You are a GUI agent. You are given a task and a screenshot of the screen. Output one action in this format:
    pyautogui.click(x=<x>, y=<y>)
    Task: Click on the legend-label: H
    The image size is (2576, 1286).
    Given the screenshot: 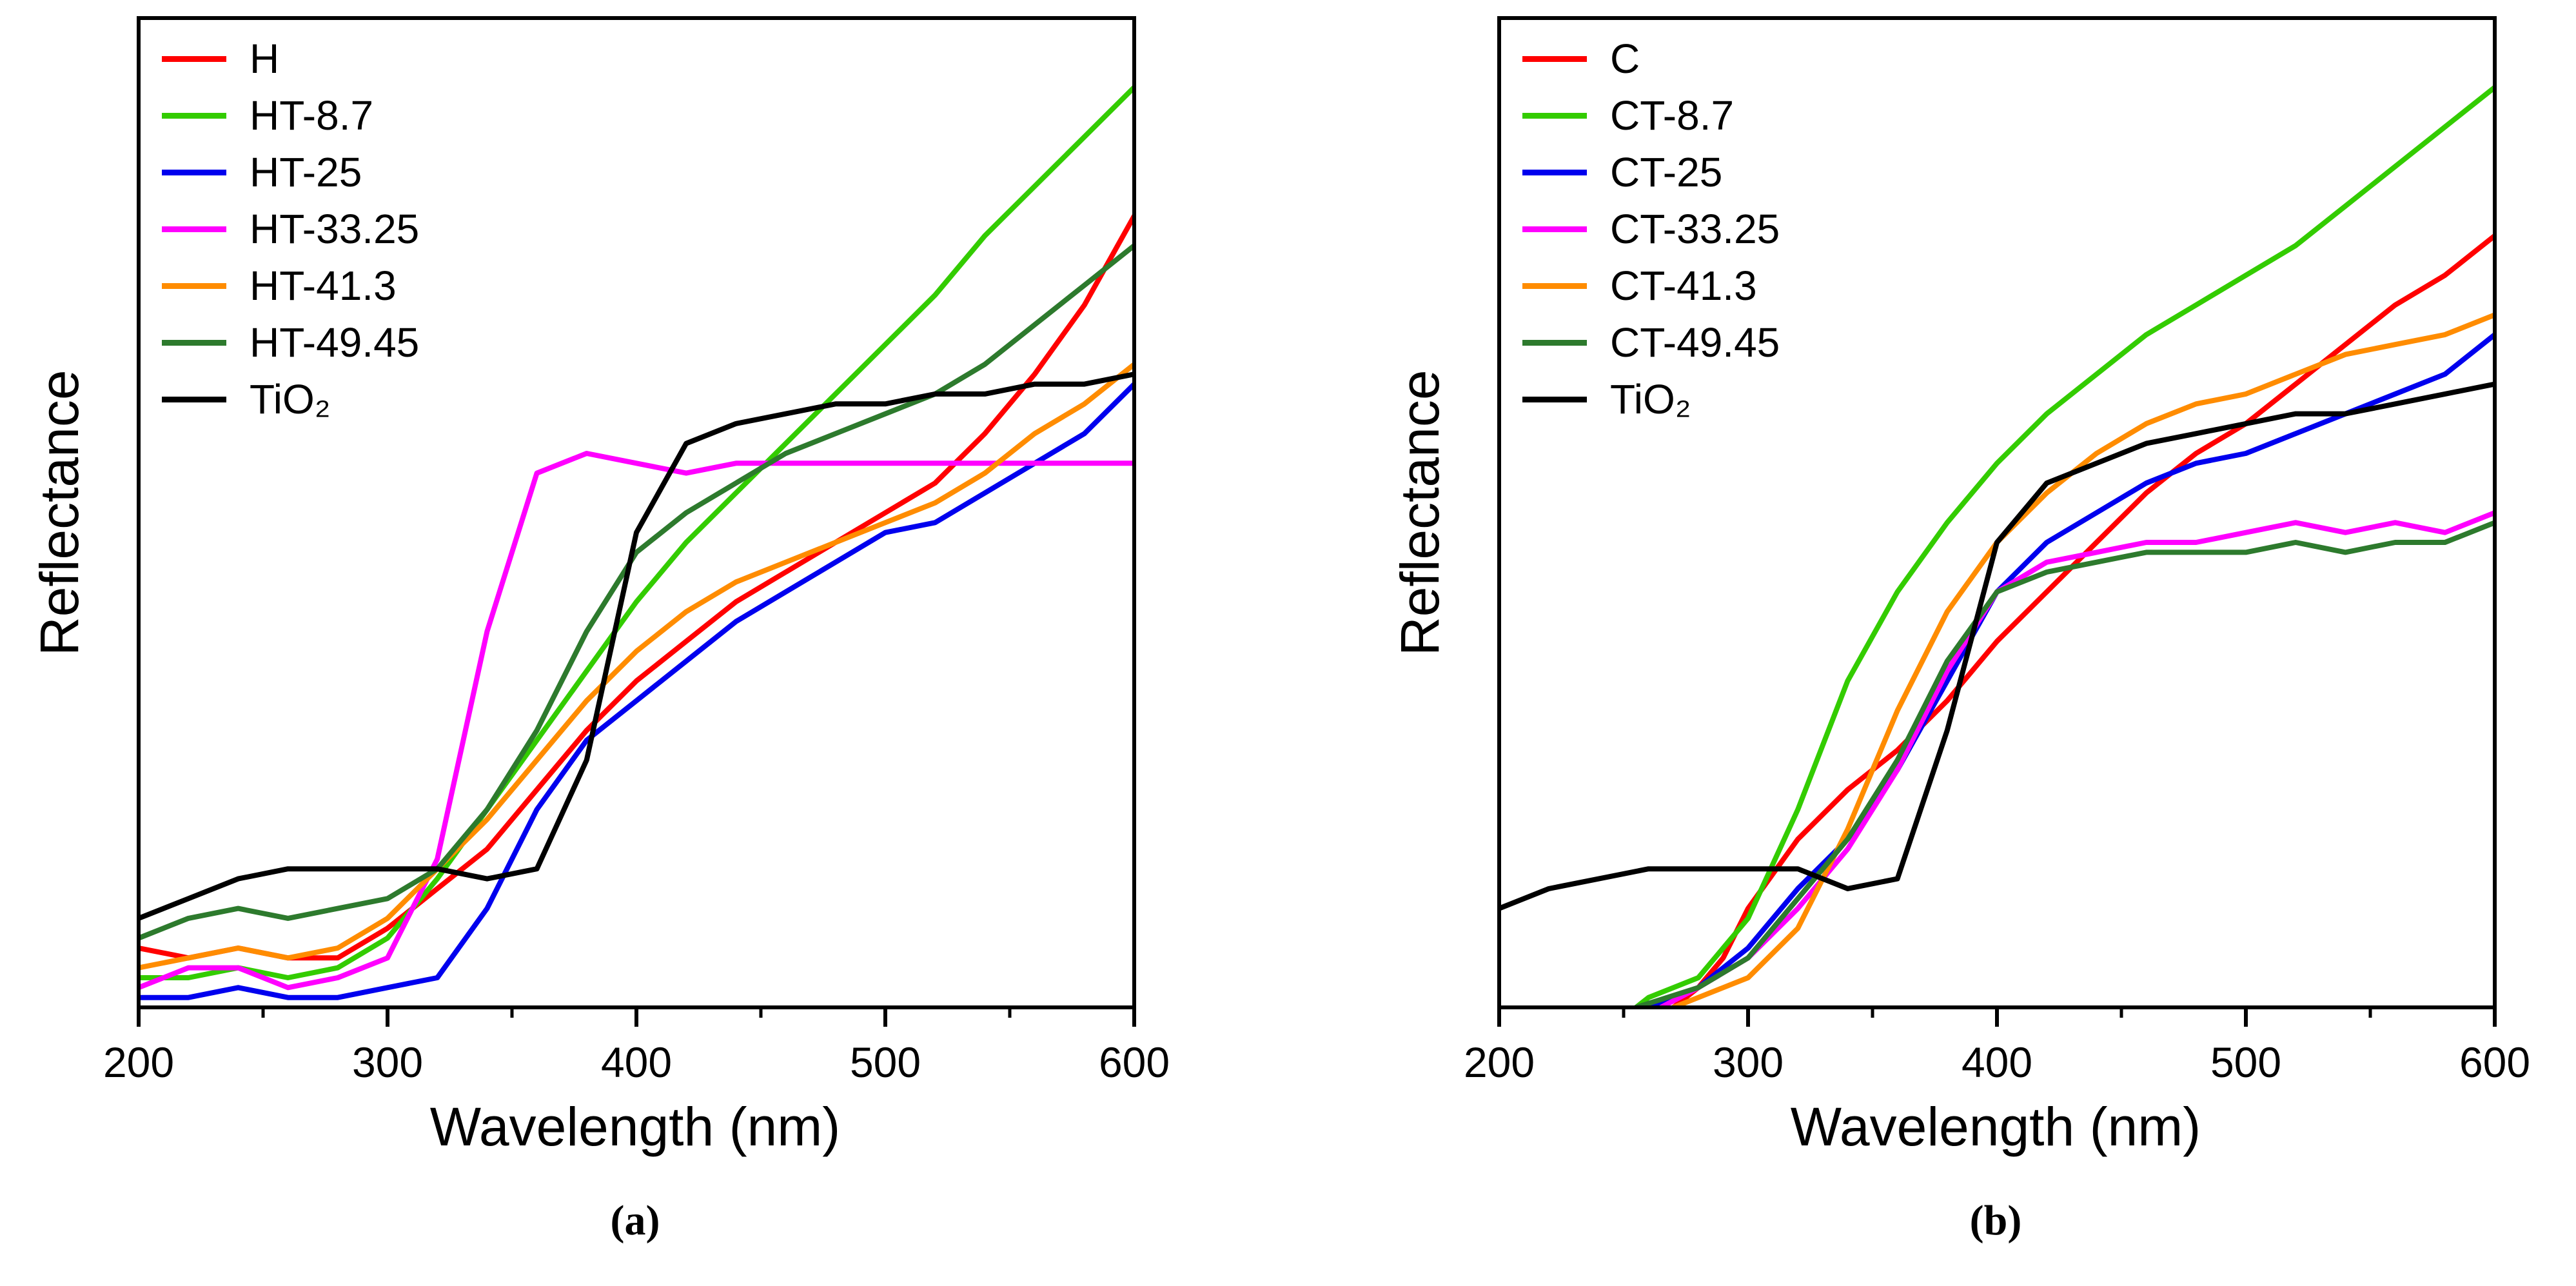 What is the action you would take?
    pyautogui.click(x=265, y=58)
    